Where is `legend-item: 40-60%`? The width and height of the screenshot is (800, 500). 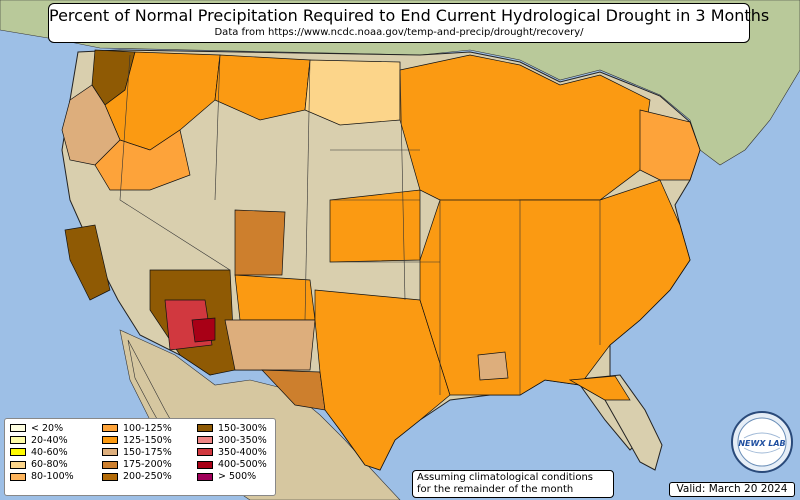
legend-item: 40-60% is located at coordinates (42, 452).